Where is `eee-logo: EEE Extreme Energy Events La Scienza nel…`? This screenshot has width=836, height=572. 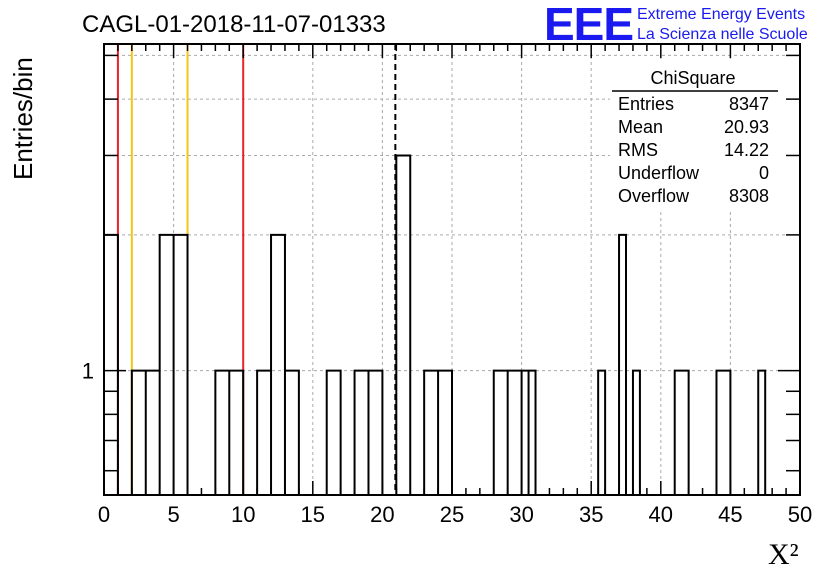
eee-logo: EEE Extreme Energy Events La Scienza nel… is located at coordinates (676, 25).